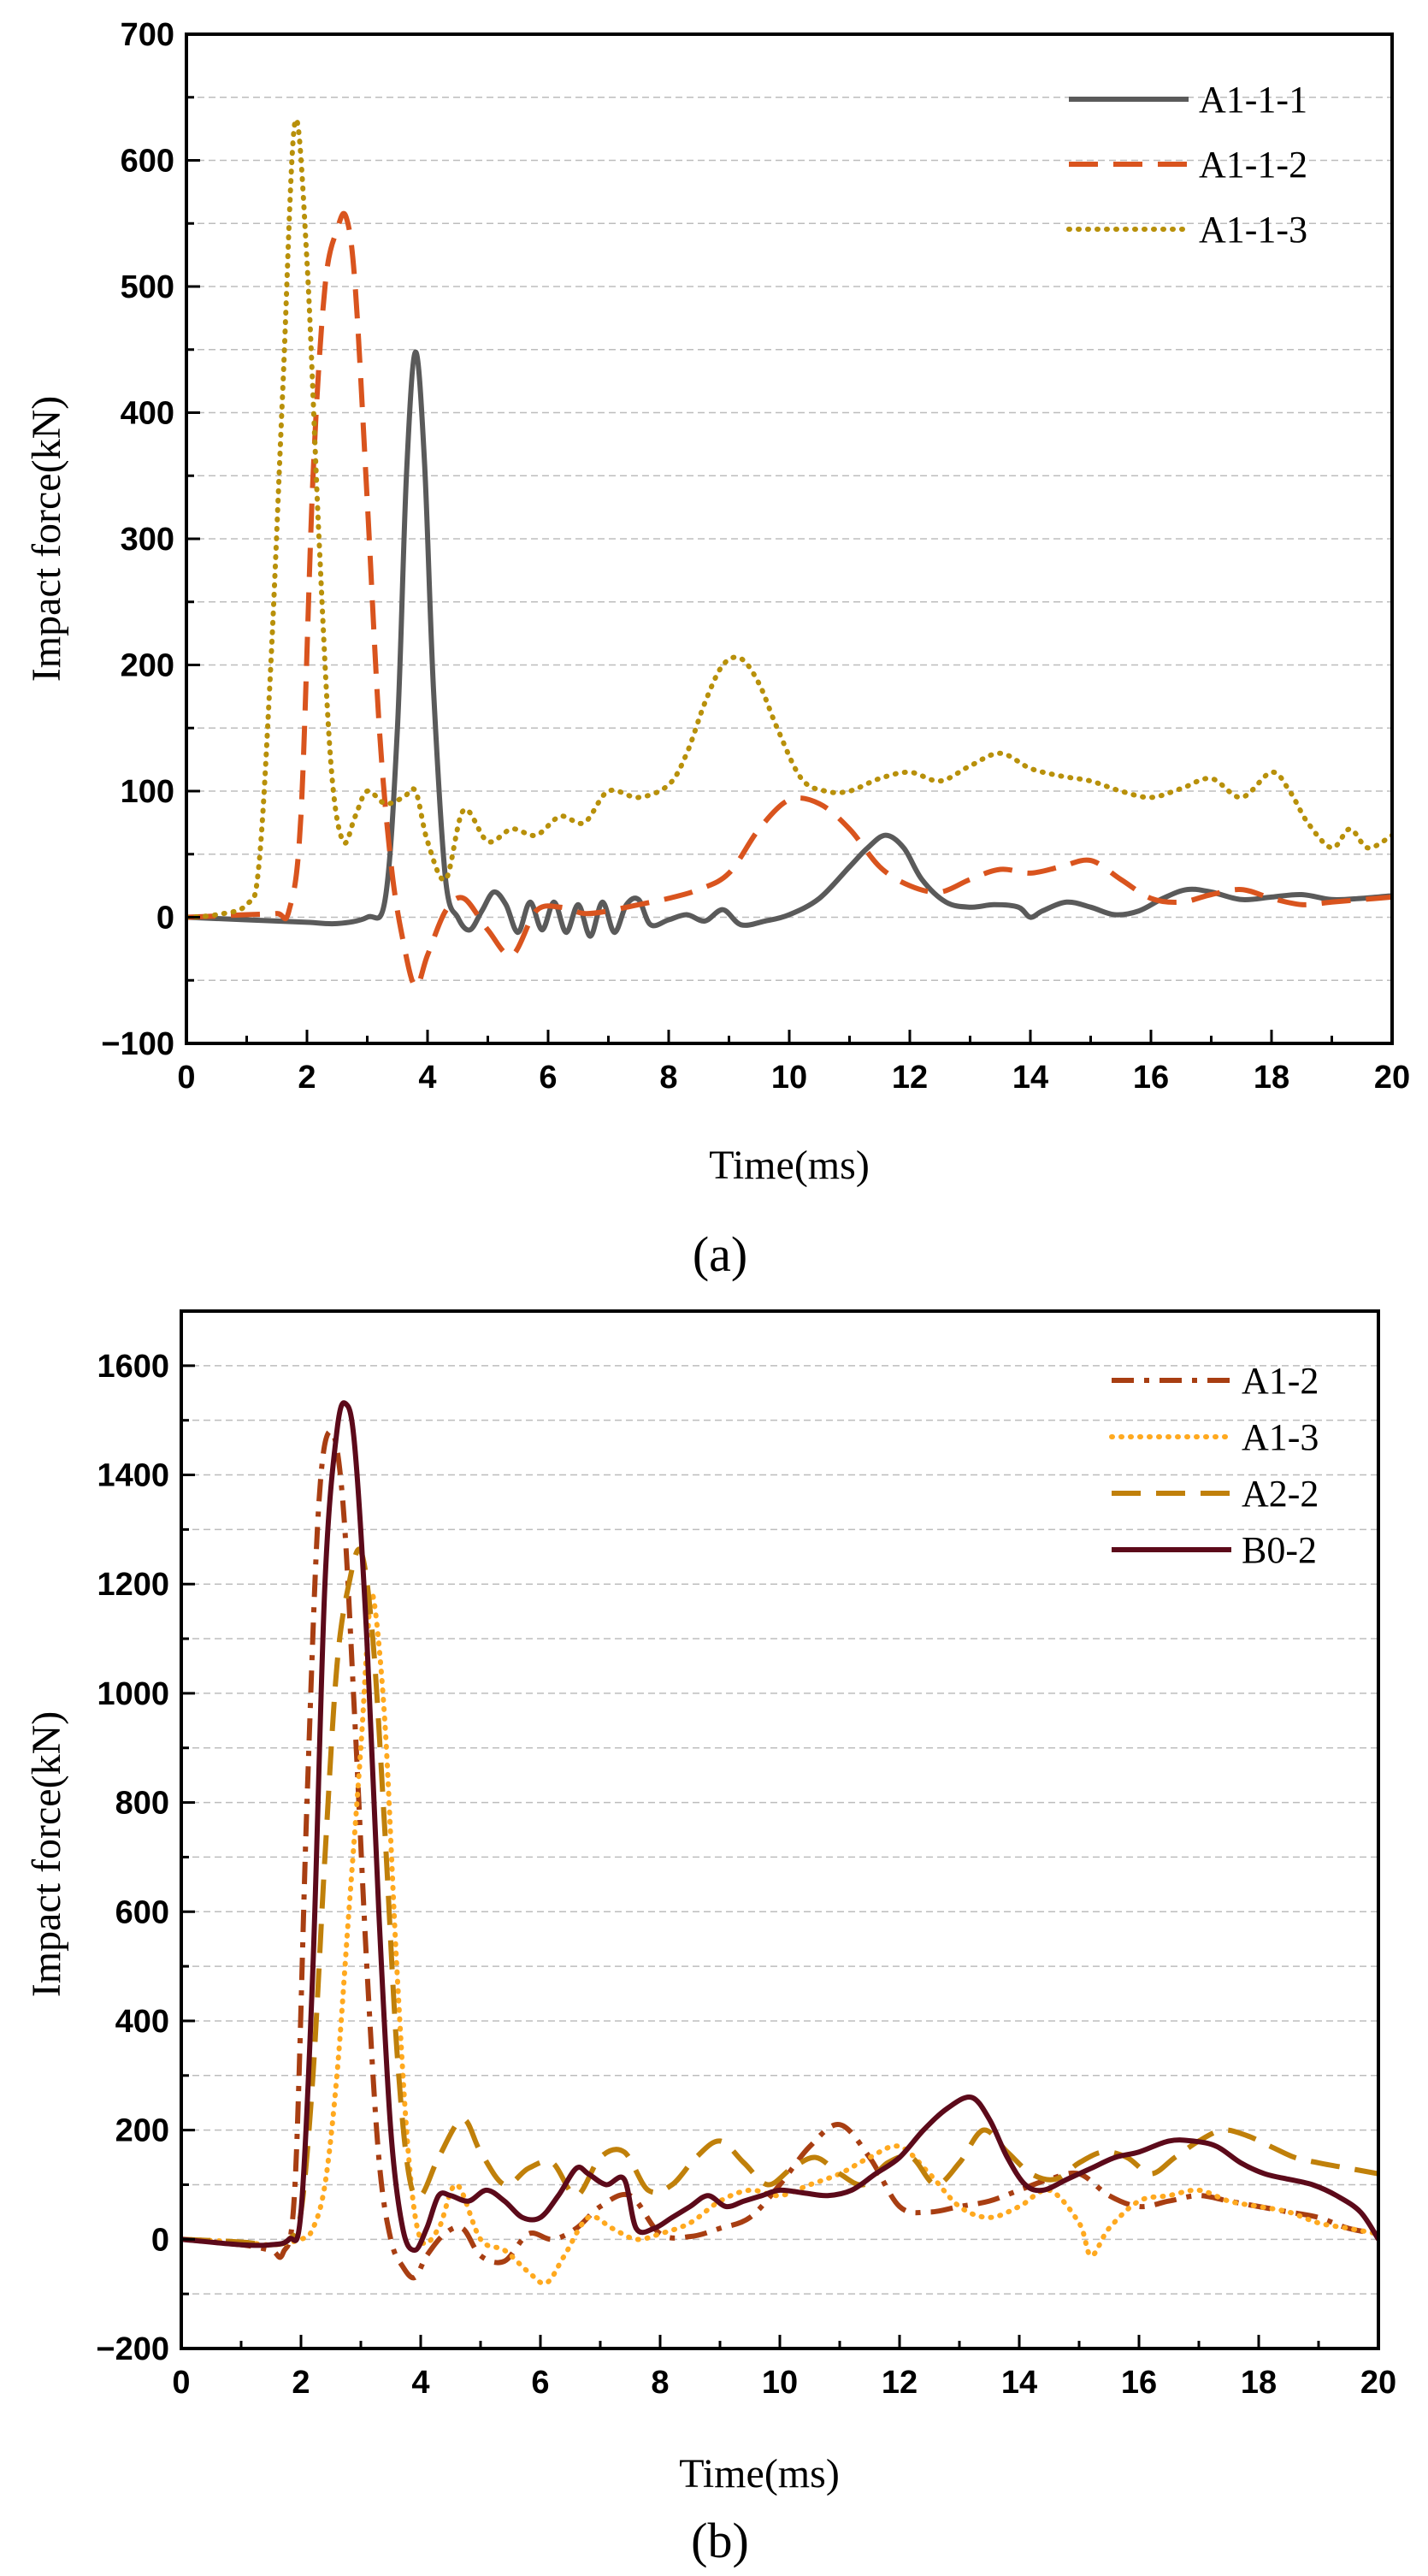 The height and width of the screenshot is (2576, 1428). I want to click on legend-label-a1-1-1: A1-1-1, so click(1253, 100).